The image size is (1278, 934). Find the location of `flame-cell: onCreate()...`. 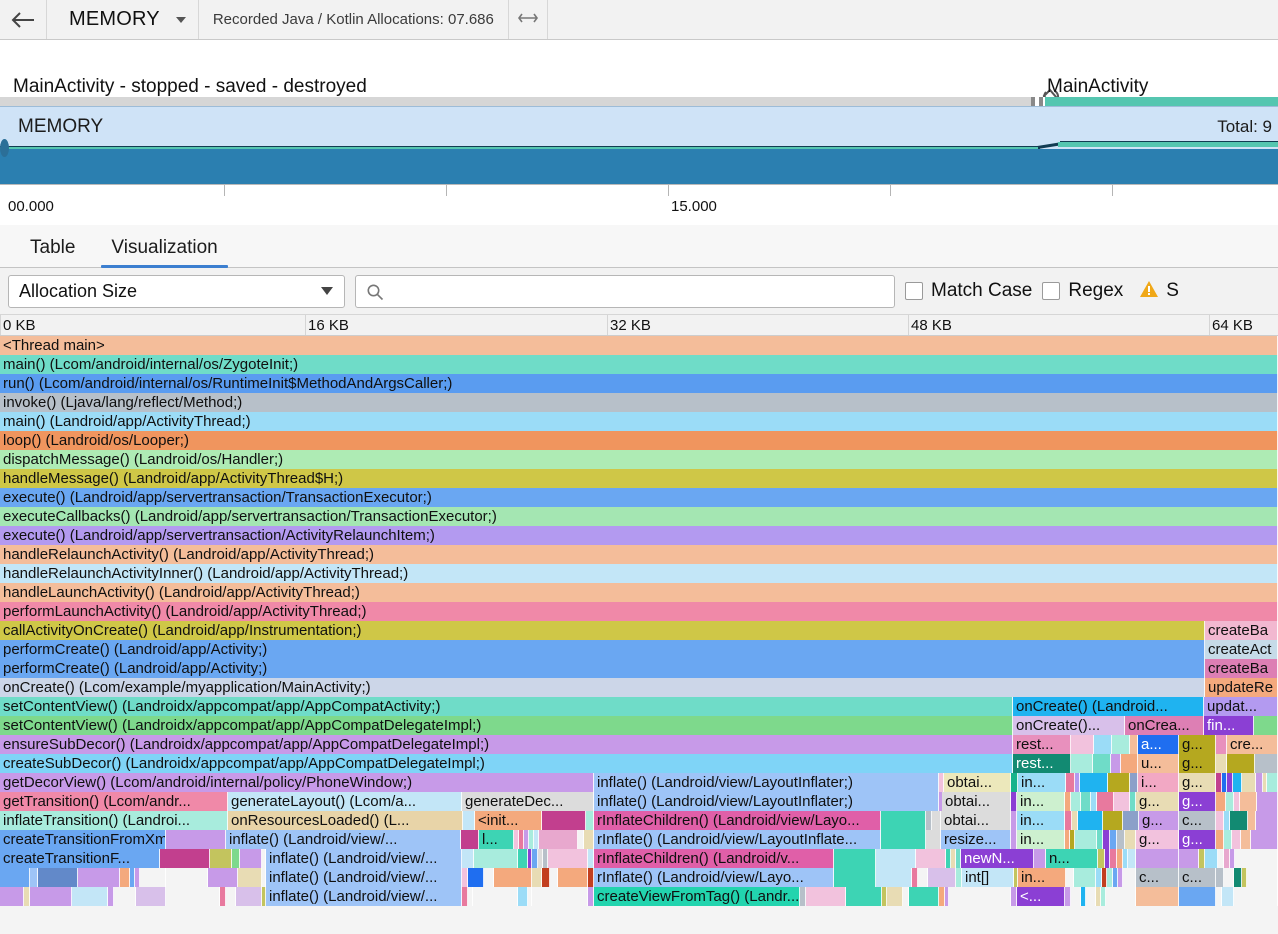

flame-cell: onCreate()... is located at coordinates (1069, 725).